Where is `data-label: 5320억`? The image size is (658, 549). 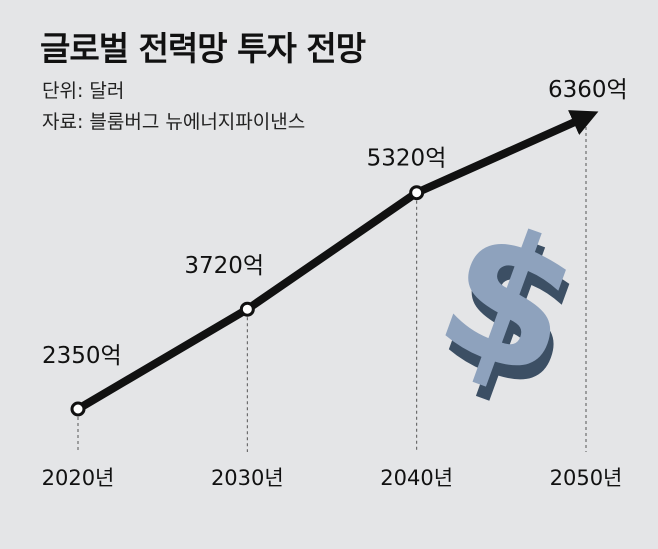 data-label: 5320억 is located at coordinates (407, 159).